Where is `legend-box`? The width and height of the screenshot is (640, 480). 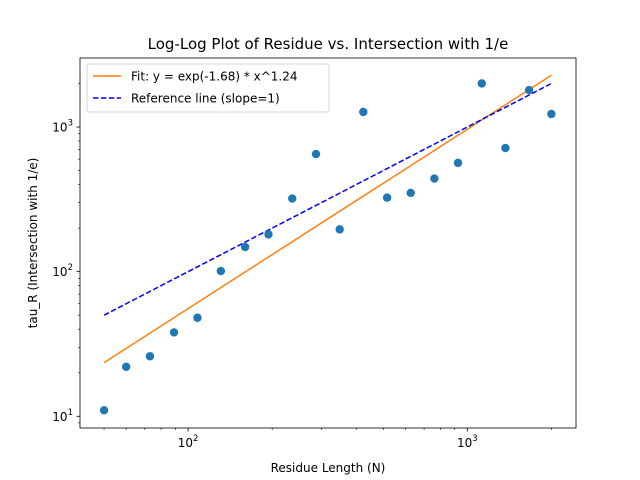 legend-box is located at coordinates (208, 88).